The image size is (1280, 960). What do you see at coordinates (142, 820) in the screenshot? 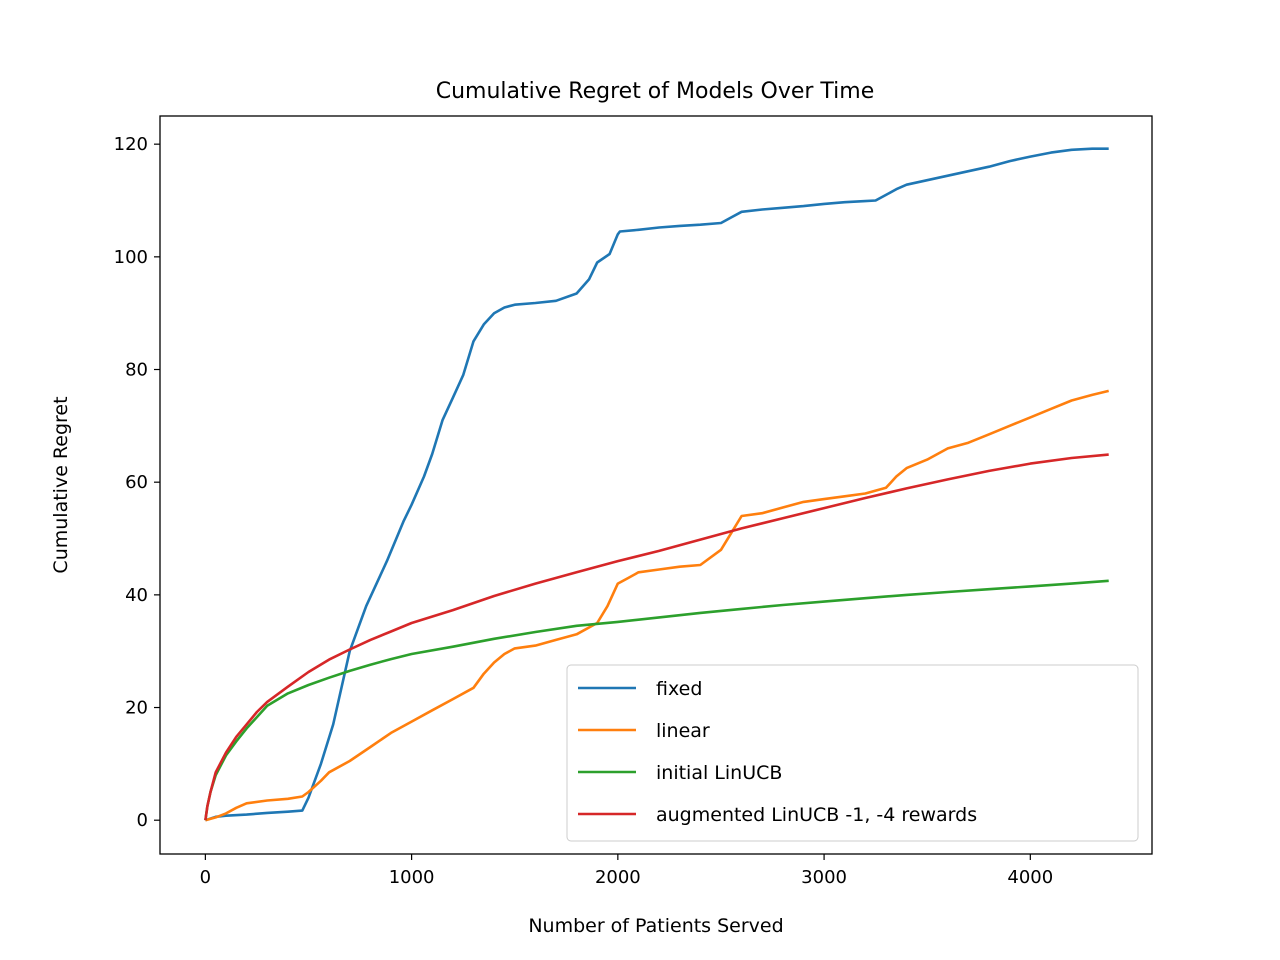
I see `y-tick-label-0: 0` at bounding box center [142, 820].